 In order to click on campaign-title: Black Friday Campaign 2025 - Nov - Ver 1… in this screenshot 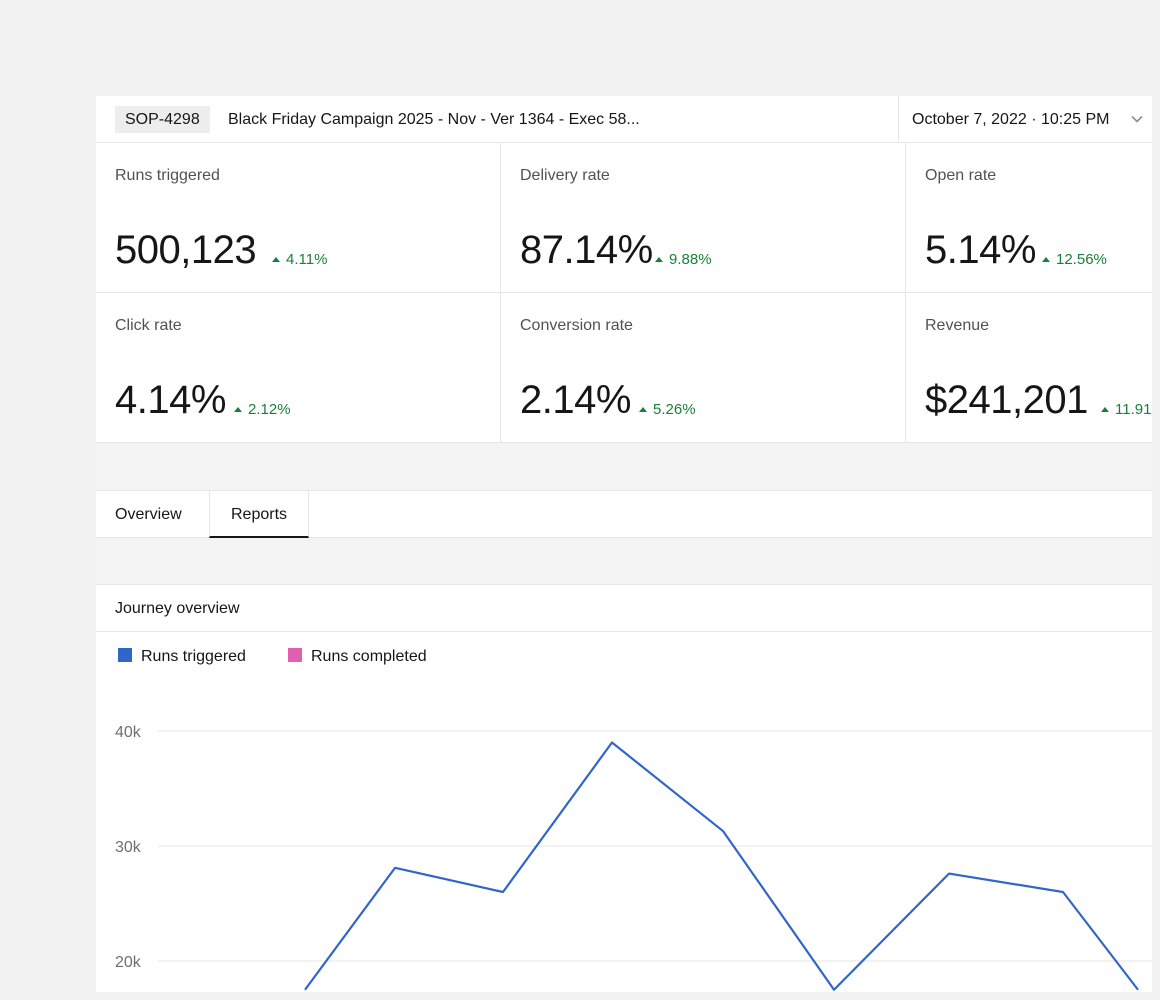, I will do `click(434, 119)`.